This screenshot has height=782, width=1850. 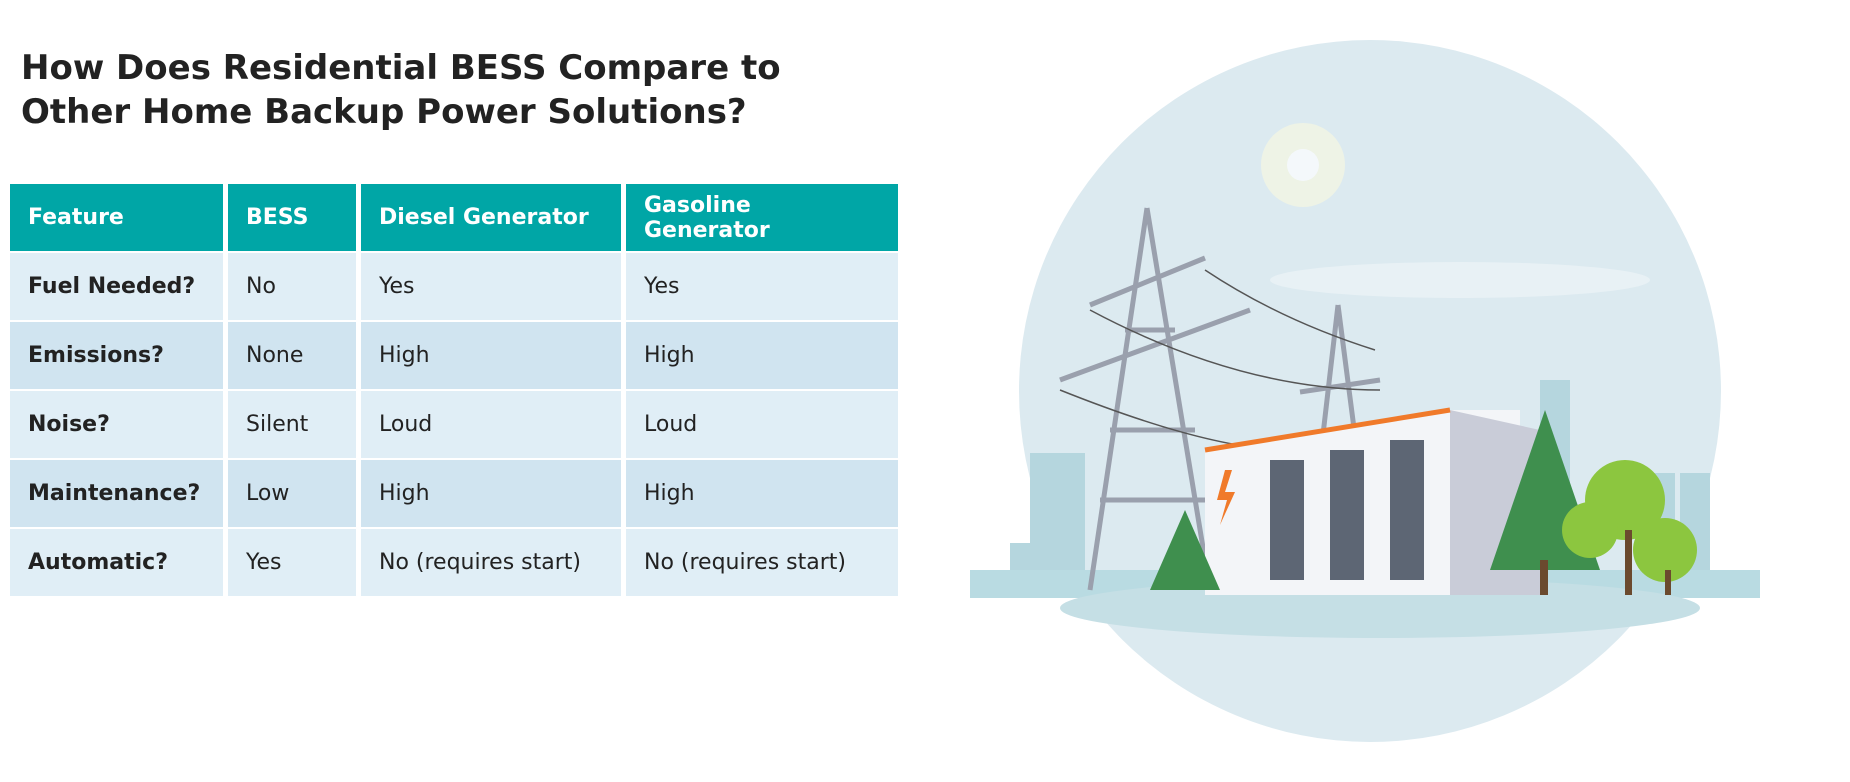 I want to click on cell: Silent, so click(x=294, y=425).